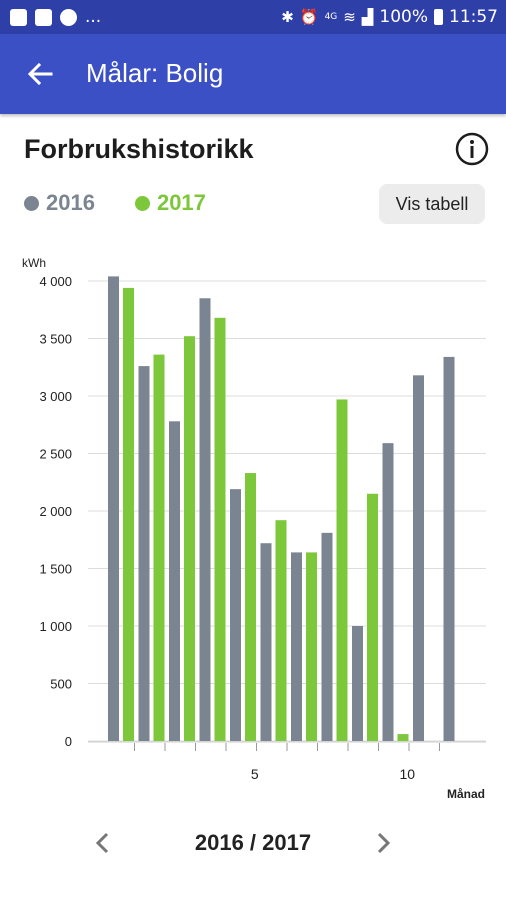  I want to click on app-bar: Målar: Bolig, so click(253, 74).